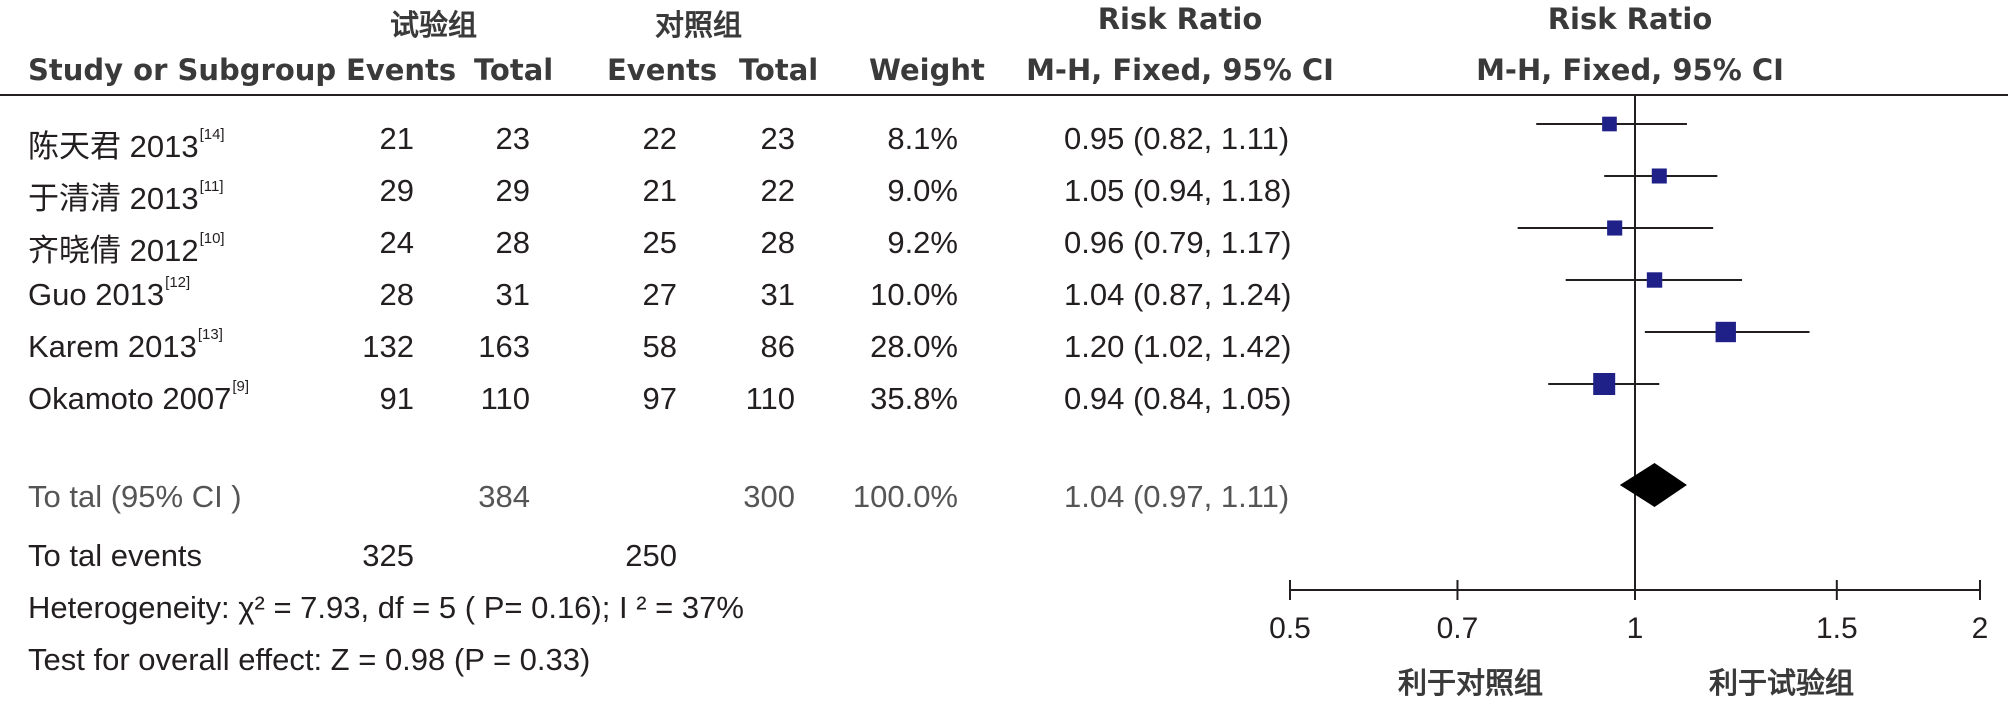 The height and width of the screenshot is (702, 2008). Describe the element at coordinates (1177, 138) in the screenshot. I see `risk-ratio-ci: 0.95 (0.82, 1.11)` at that location.